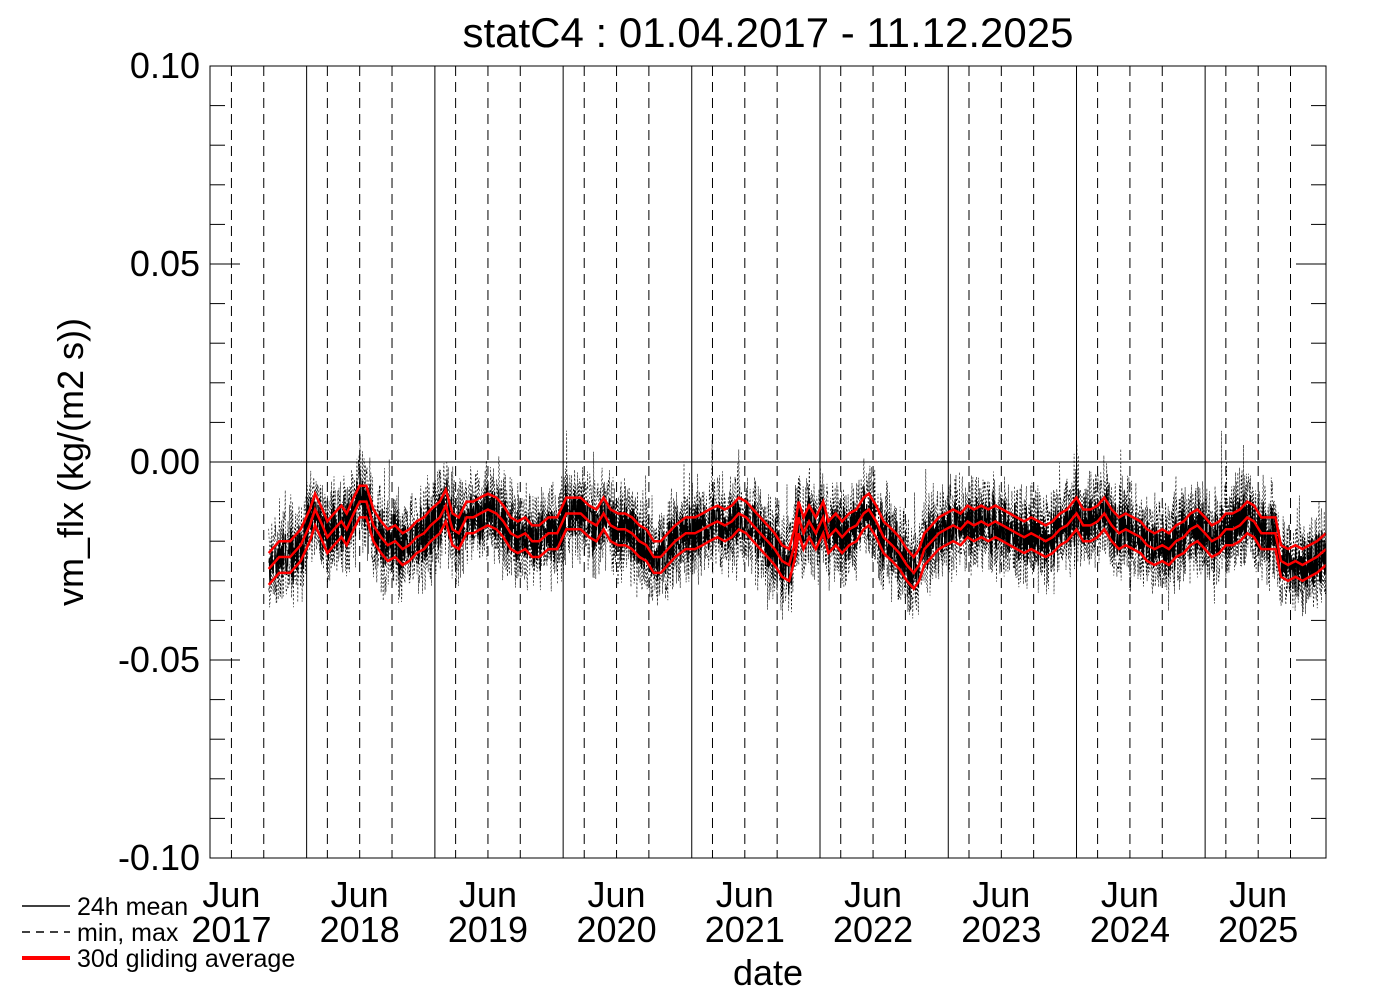  I want to click on x-tick-label-year: 2022, so click(873, 929).